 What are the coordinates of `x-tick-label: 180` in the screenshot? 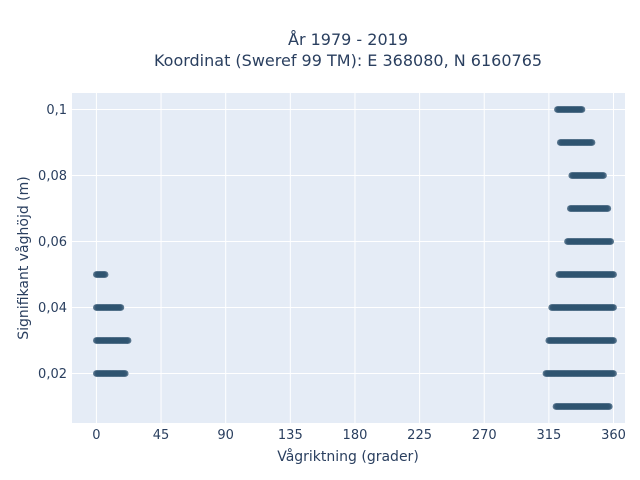 It's located at (355, 435).